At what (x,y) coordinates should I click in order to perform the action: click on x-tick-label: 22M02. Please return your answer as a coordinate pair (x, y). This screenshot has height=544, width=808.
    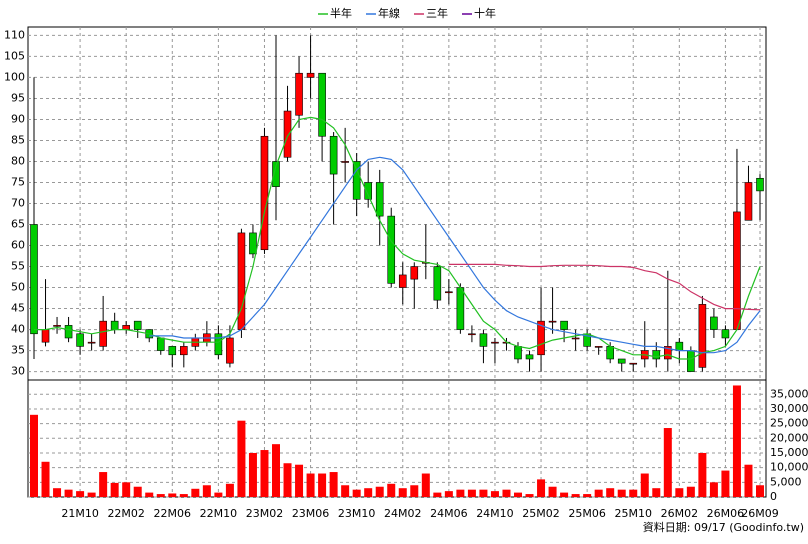
    Looking at the image, I should click on (126, 513).